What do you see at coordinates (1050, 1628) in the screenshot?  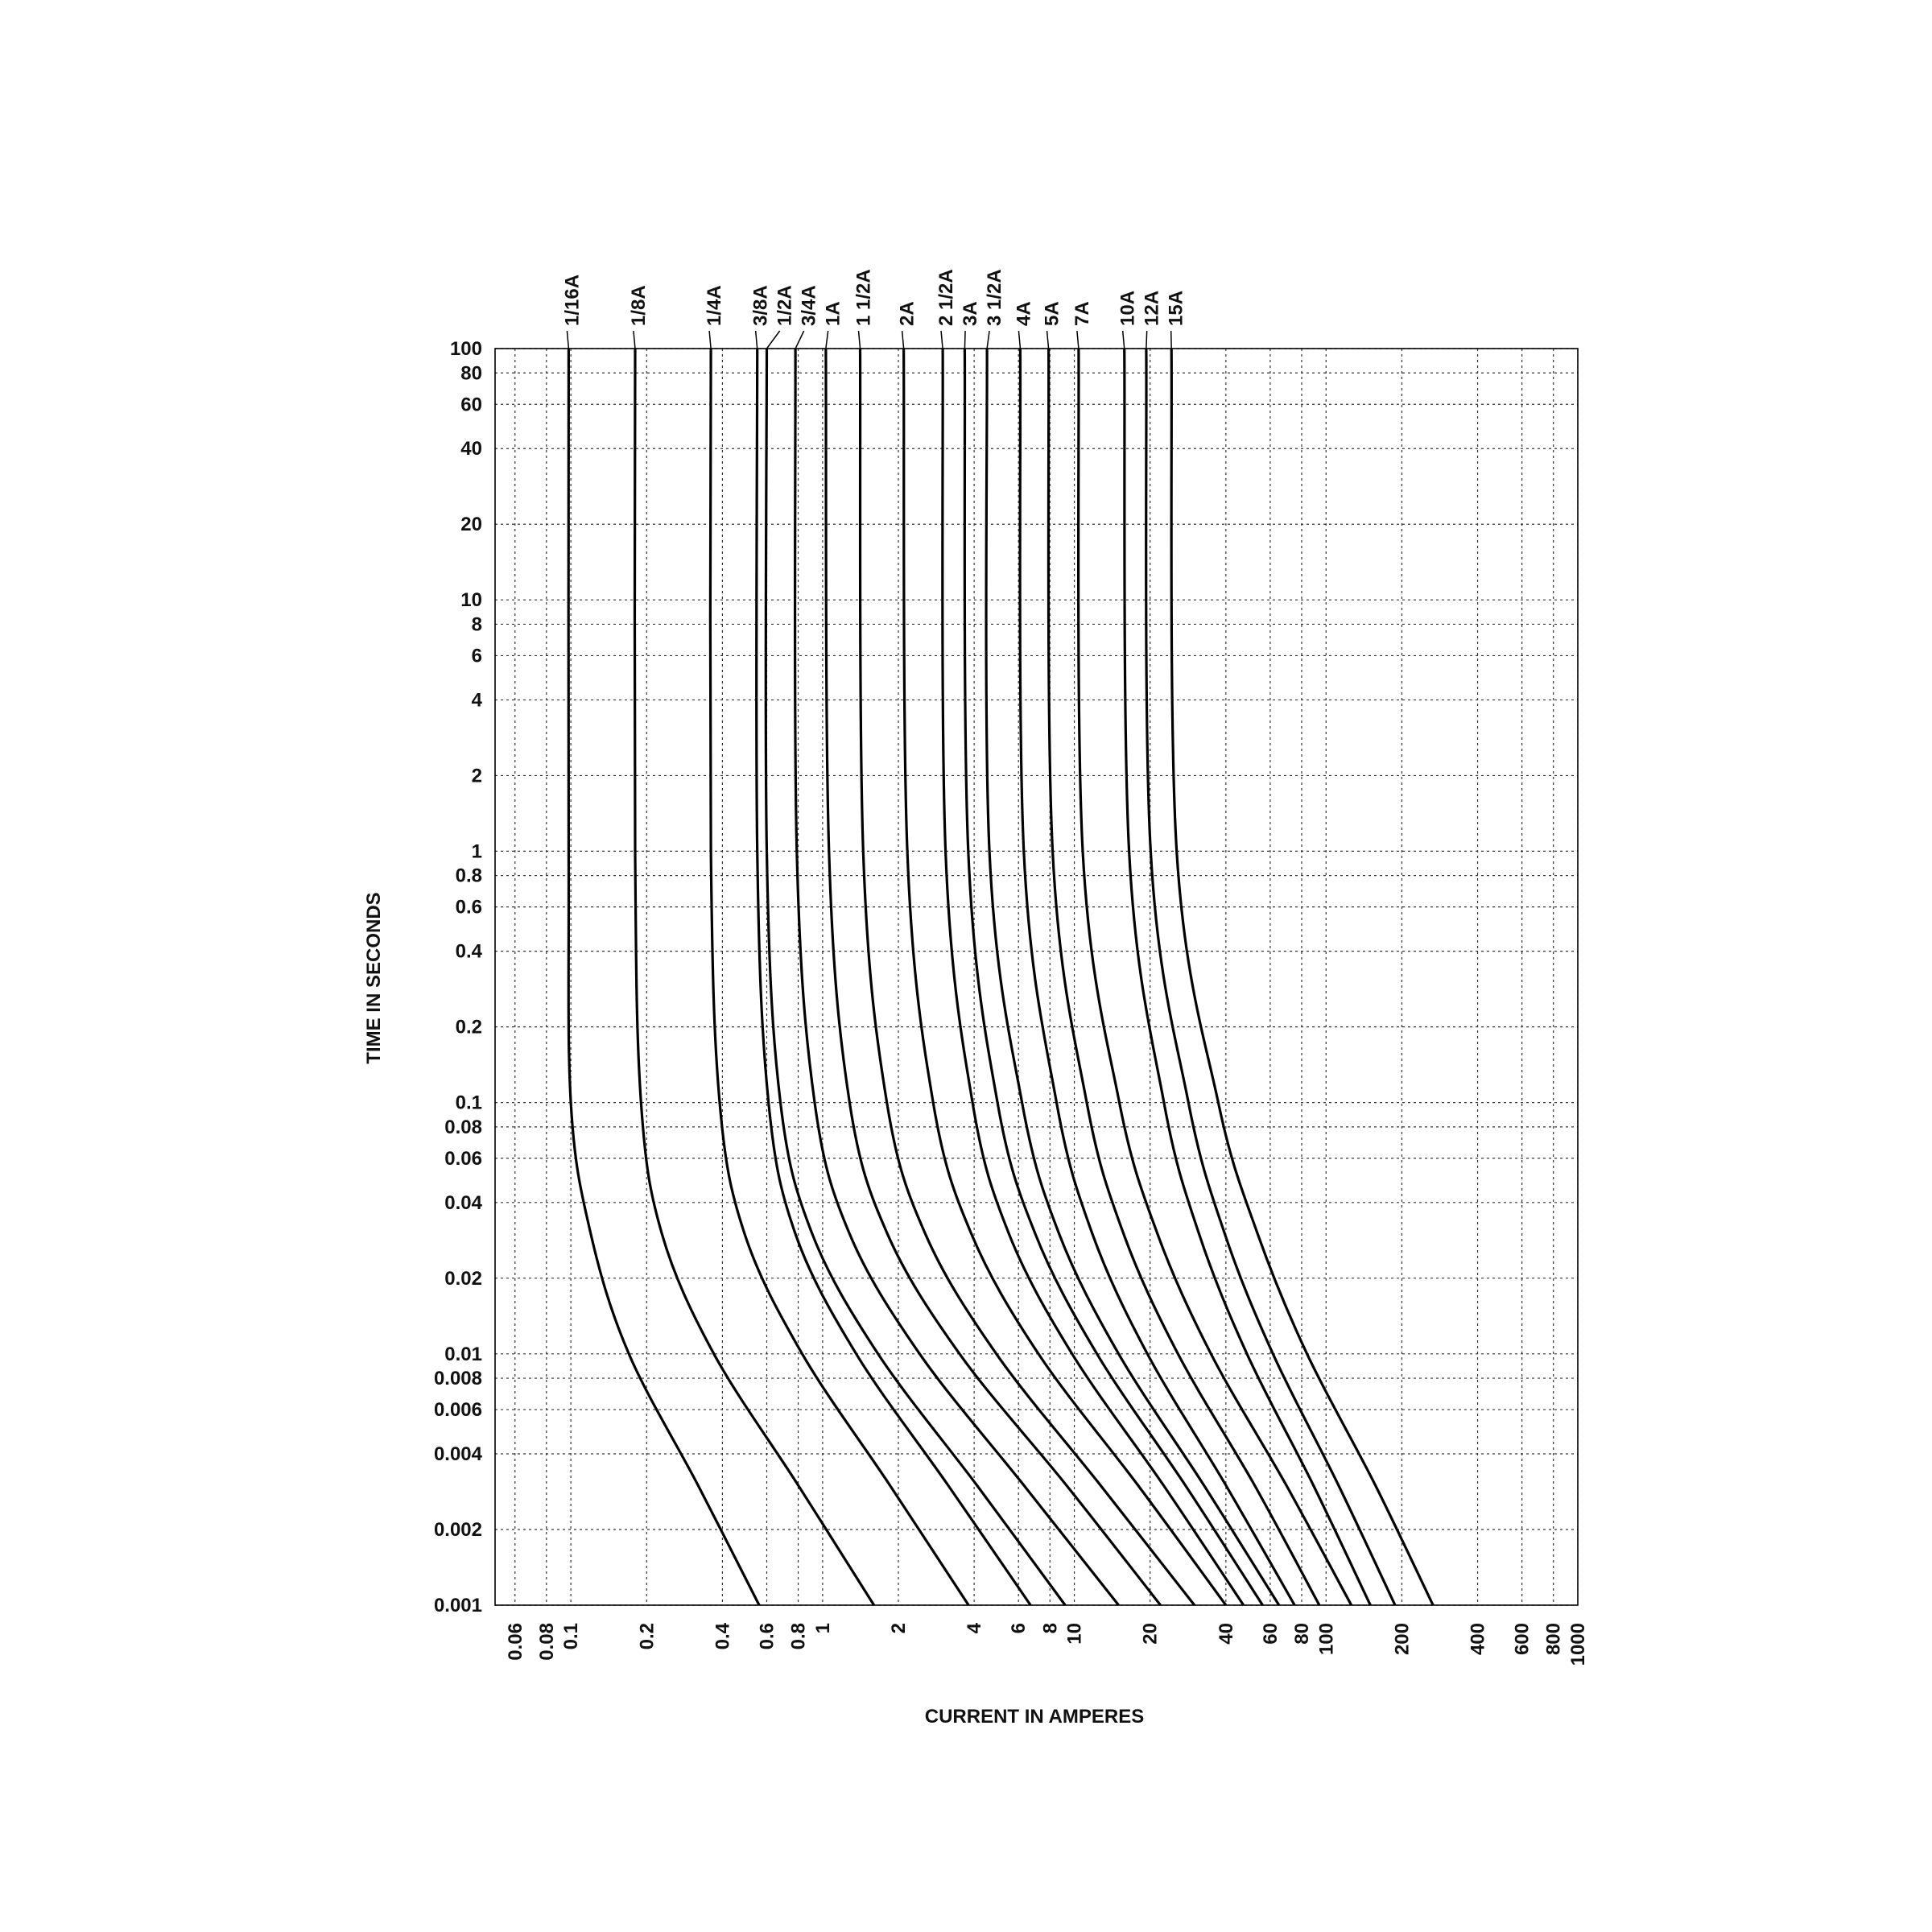 I see `x-tick-label: 8` at bounding box center [1050, 1628].